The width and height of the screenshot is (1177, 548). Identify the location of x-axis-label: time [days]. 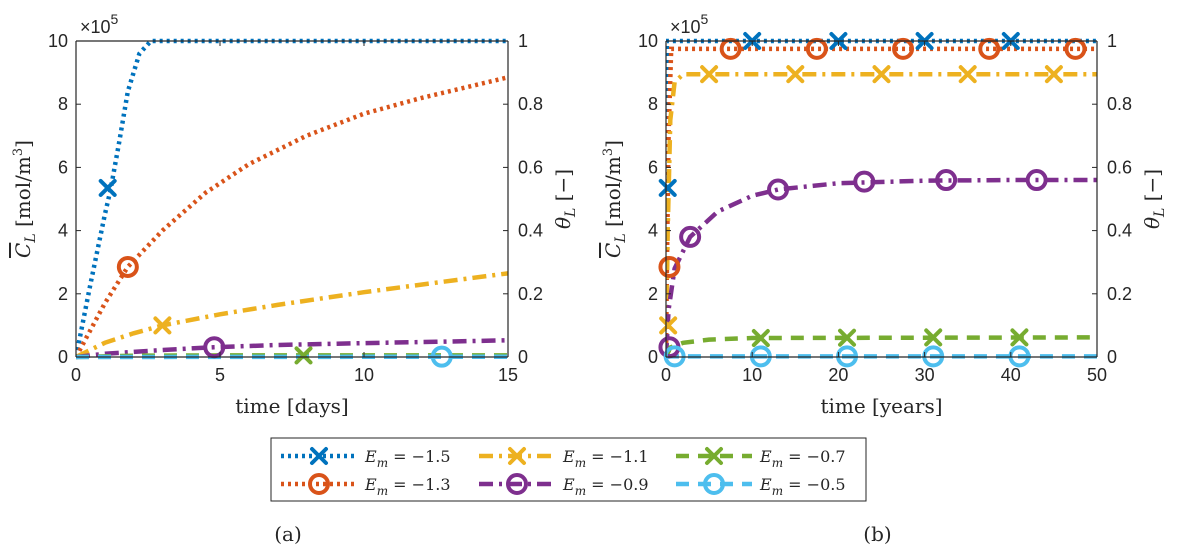
(292, 406).